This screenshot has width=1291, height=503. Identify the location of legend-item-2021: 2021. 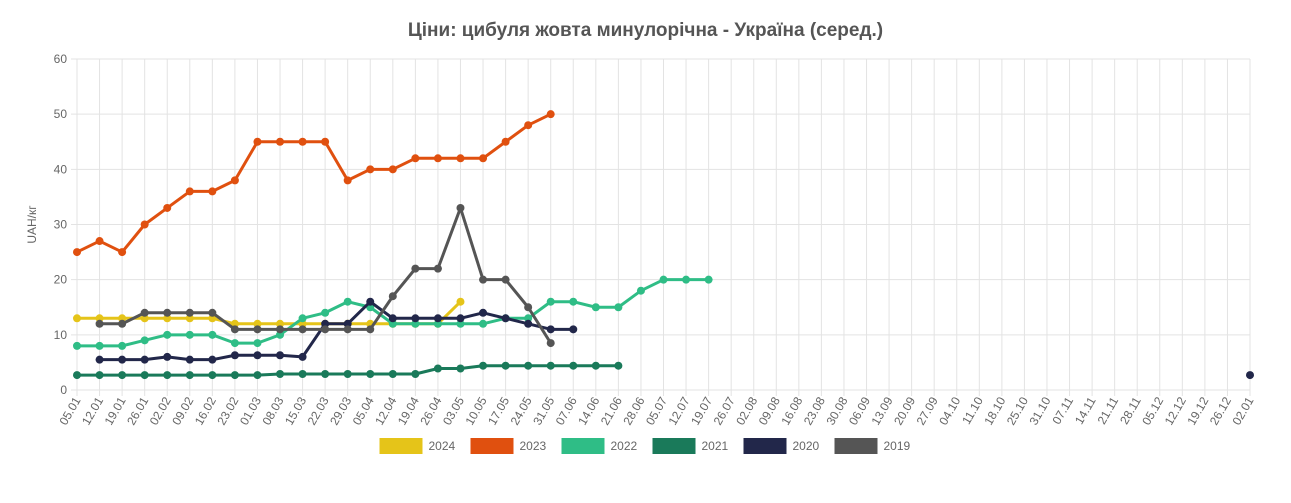
(690, 446).